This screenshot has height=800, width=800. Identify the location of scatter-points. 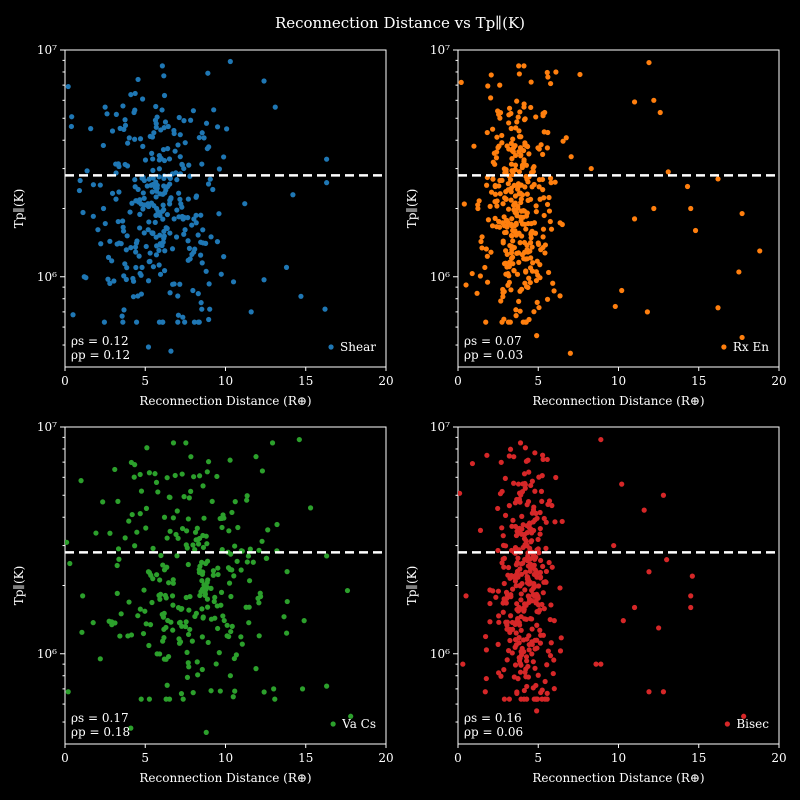
(209, 586).